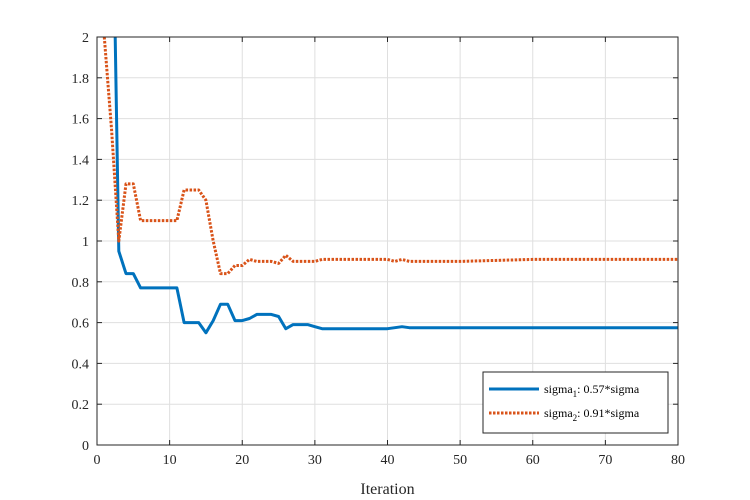 The image size is (750, 500). What do you see at coordinates (388, 460) in the screenshot?
I see `x-tick-label: 40` at bounding box center [388, 460].